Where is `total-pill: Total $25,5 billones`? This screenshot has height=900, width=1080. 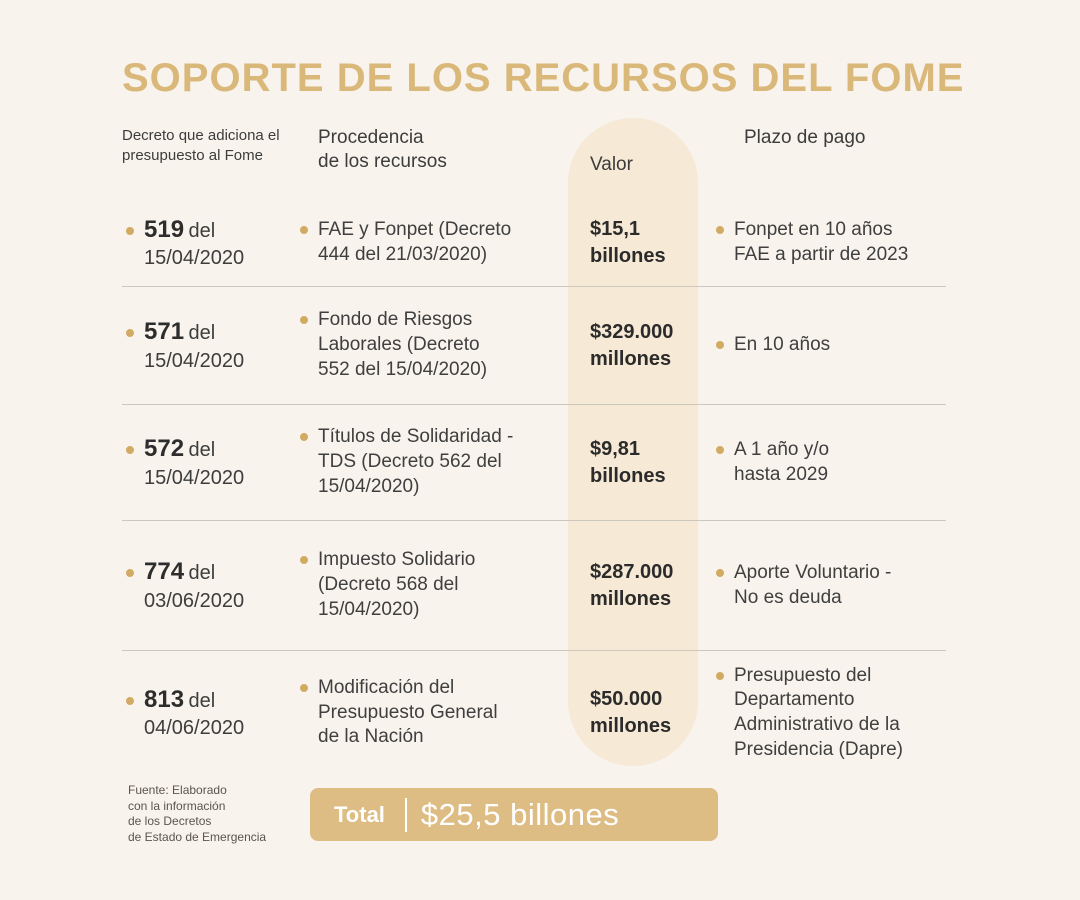
total-pill: Total $25,5 billones is located at coordinates (514, 814).